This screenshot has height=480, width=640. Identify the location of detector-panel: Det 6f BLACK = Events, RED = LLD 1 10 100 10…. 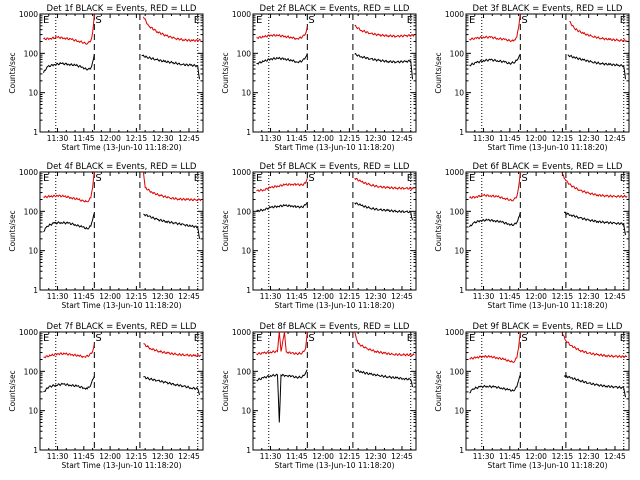
(532, 236).